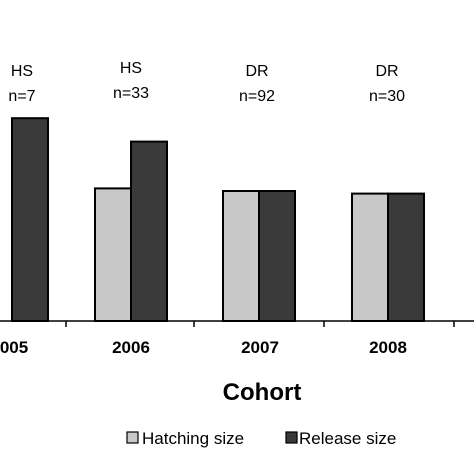 This screenshot has width=474, height=474. What do you see at coordinates (257, 96) in the screenshot?
I see `n-label-2007: n=92` at bounding box center [257, 96].